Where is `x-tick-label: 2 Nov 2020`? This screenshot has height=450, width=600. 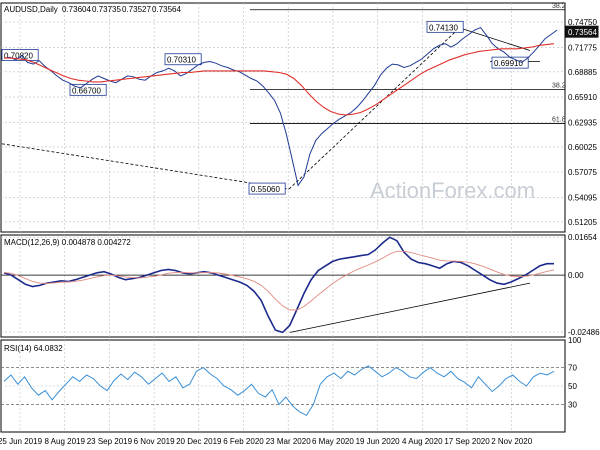 x-tick-label: 2 Nov 2020 is located at coordinates (511, 441).